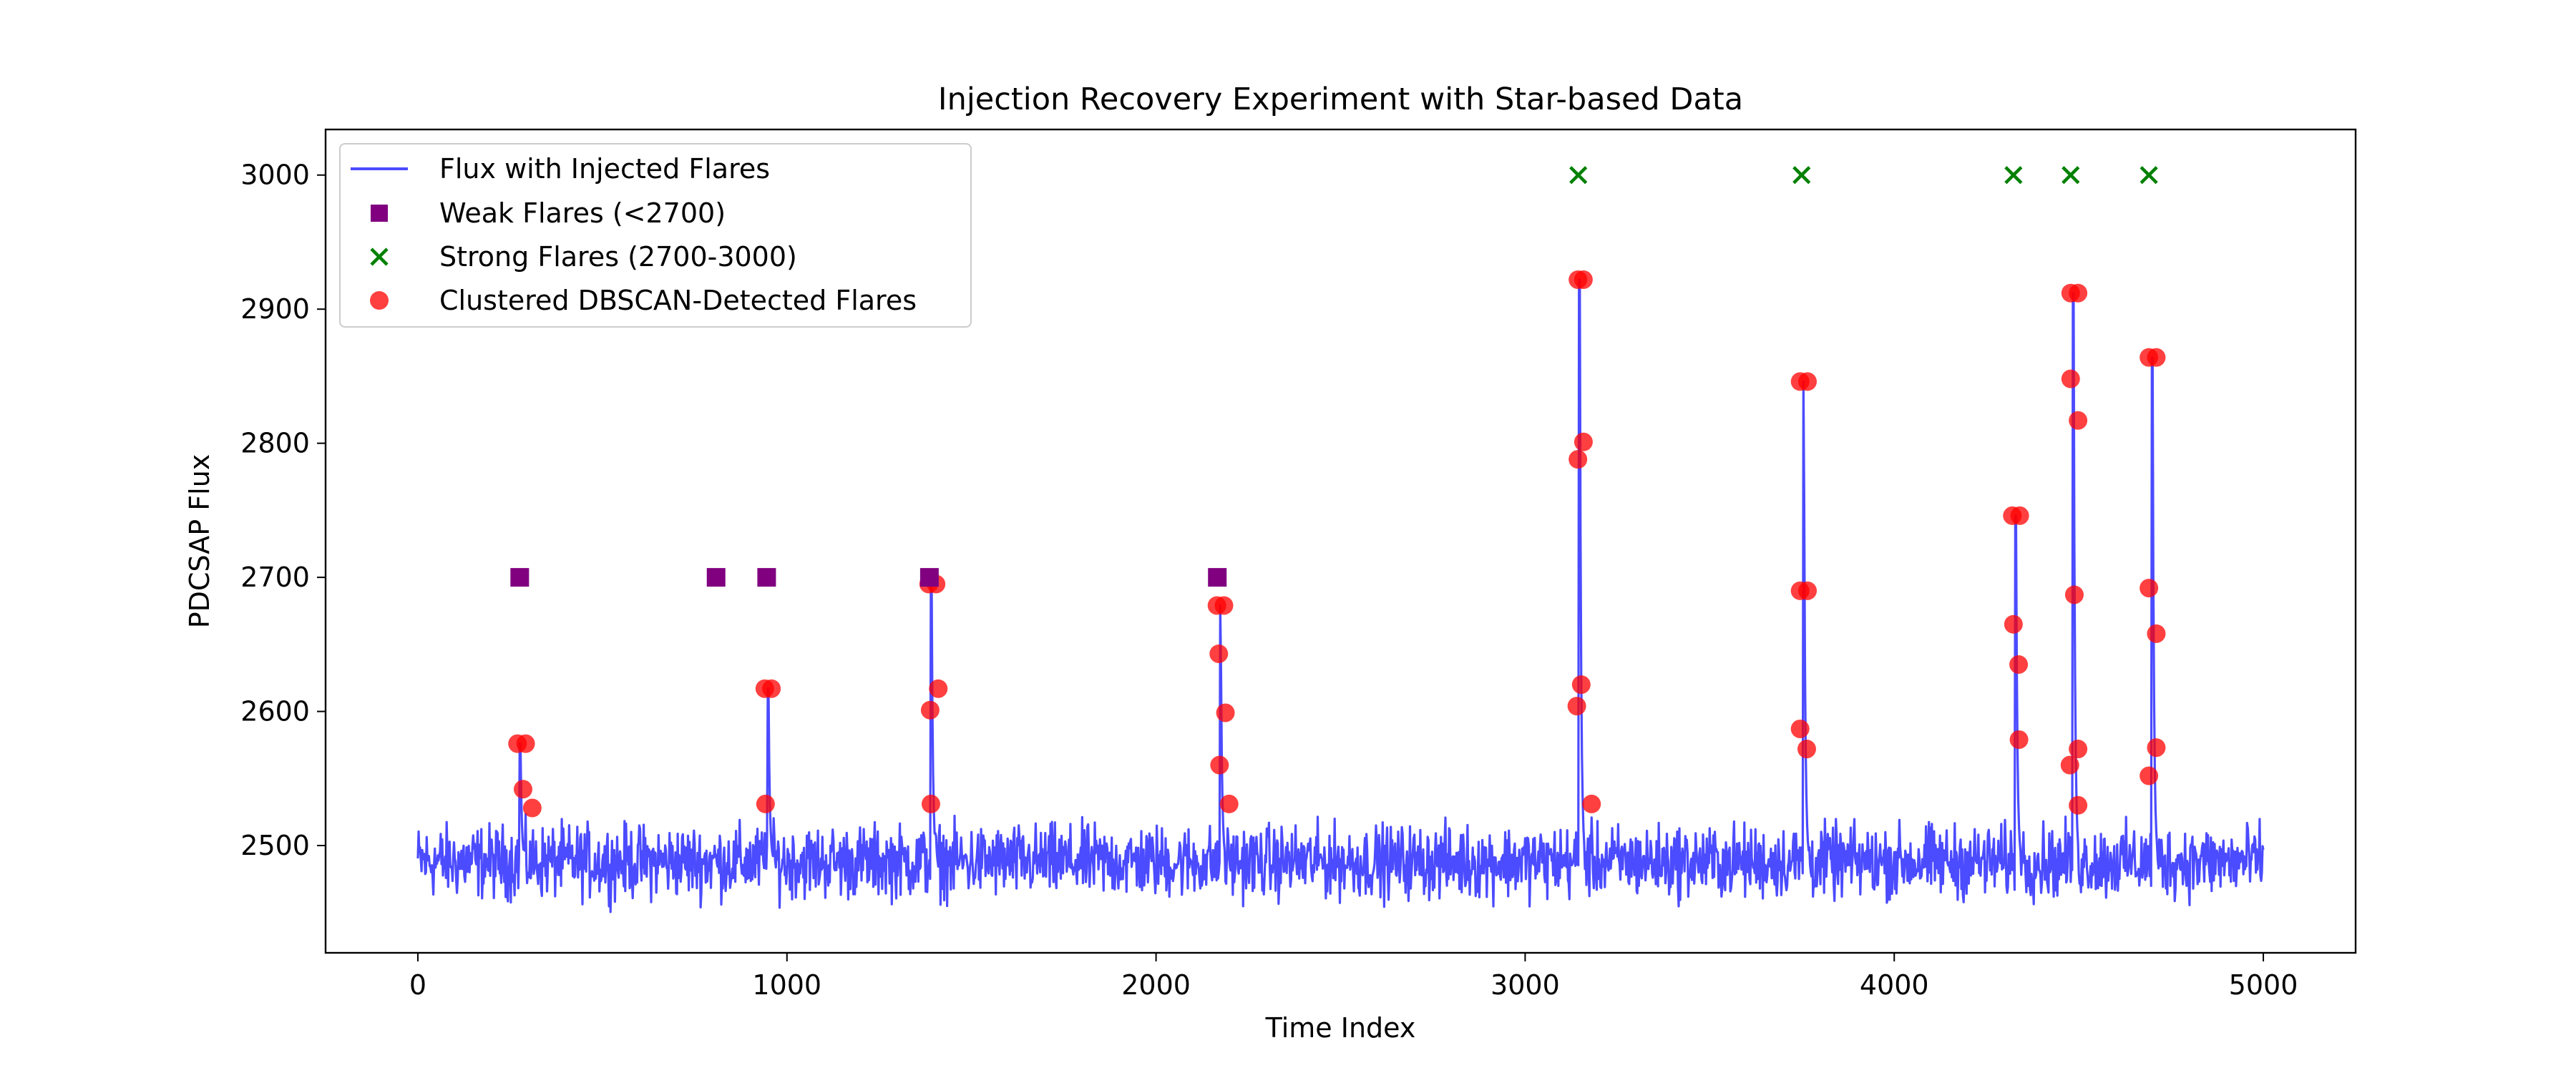  Describe the element at coordinates (379, 300) in the screenshot. I see `legend-circle-swatch` at that location.